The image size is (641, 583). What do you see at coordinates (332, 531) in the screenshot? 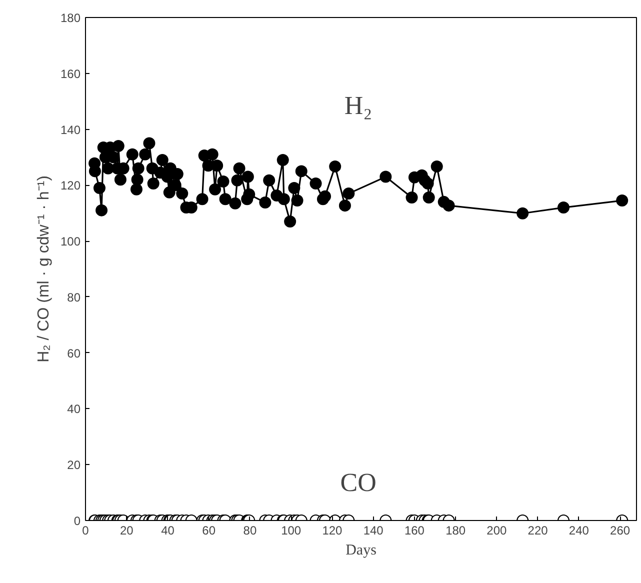
I see `x-tick-label: 120` at bounding box center [332, 531].